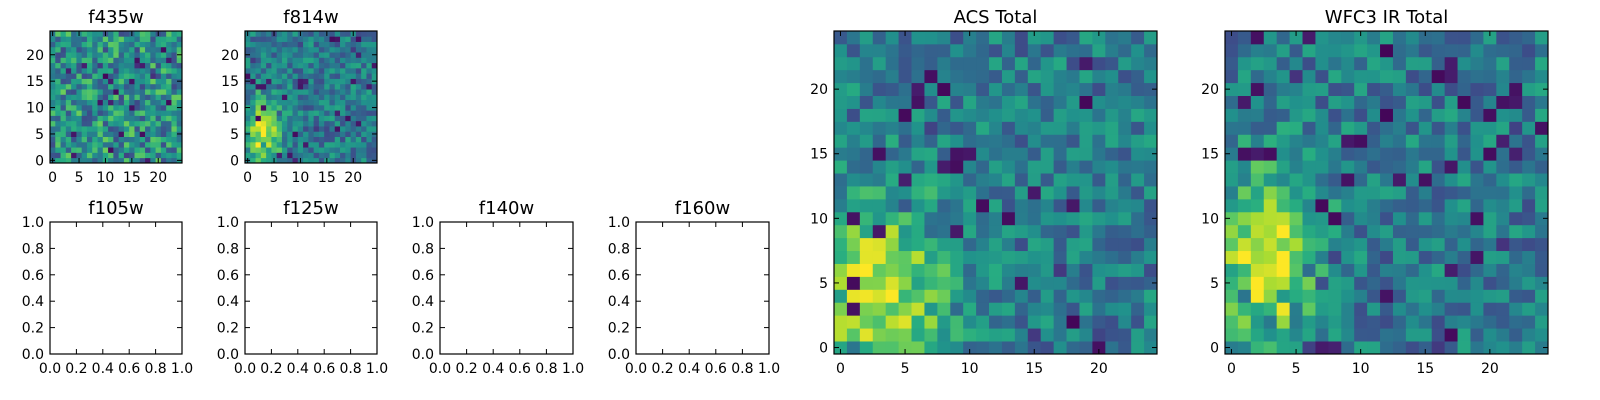 This screenshot has width=1600, height=400. Describe the element at coordinates (228, 329) in the screenshot. I see `y-tick-label: 0.2` at that location.